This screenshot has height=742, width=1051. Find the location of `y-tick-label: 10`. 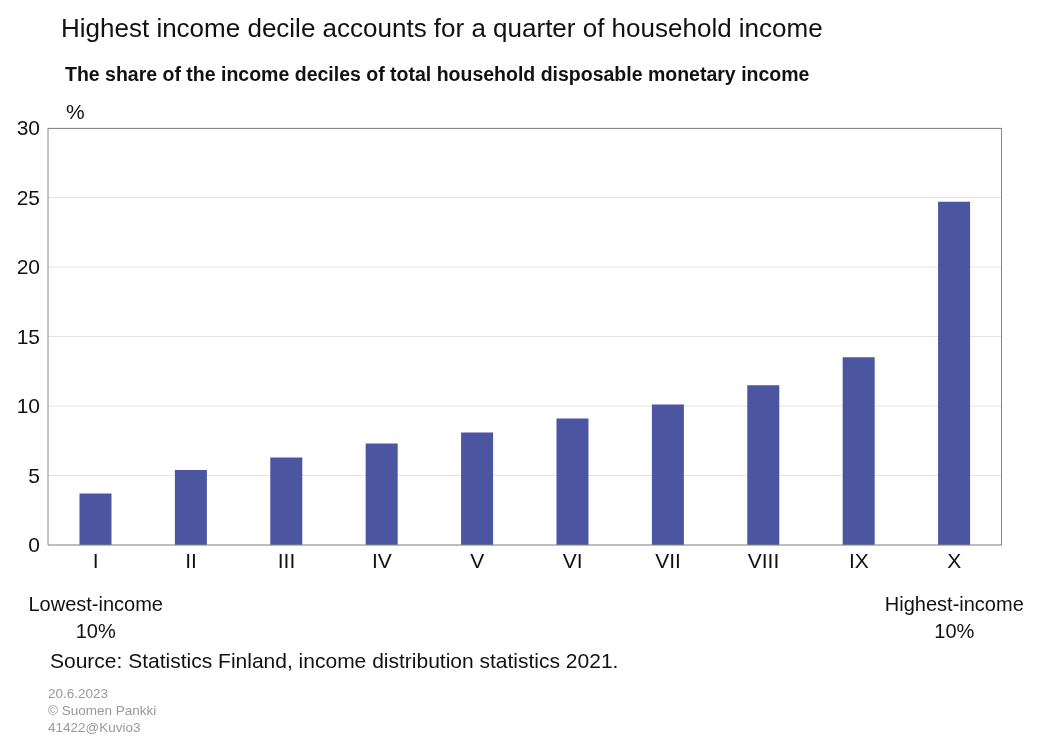

y-tick-label: 10 is located at coordinates (28, 406).